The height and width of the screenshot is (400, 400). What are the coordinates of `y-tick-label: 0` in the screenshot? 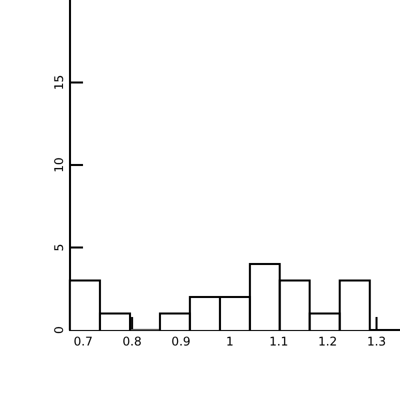 It's located at (59, 330).